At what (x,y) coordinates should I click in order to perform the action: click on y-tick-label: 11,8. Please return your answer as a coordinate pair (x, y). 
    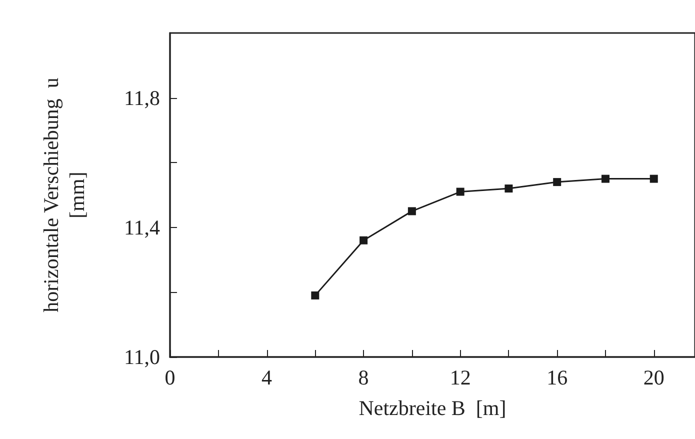
    Looking at the image, I should click on (142, 98).